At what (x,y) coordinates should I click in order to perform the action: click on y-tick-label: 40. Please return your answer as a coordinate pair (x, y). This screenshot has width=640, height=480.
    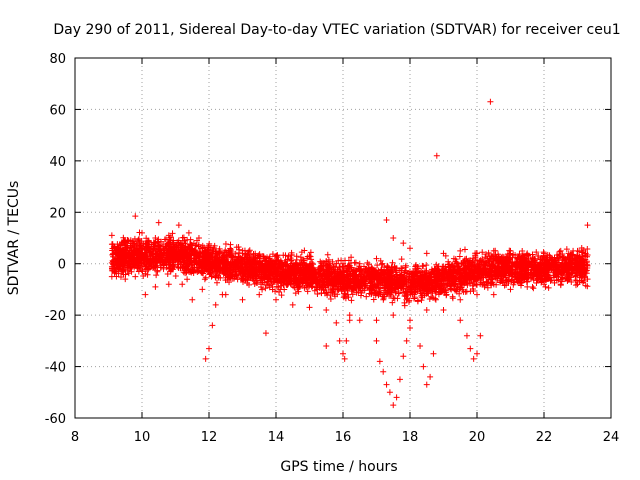
    Looking at the image, I should click on (57, 162).